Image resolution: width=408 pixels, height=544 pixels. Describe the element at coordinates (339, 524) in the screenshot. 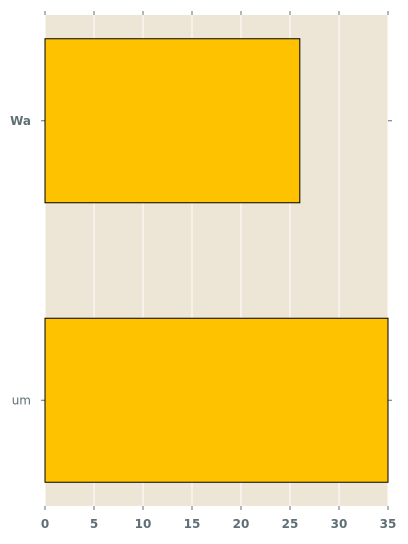

I see `x-tick-label: 30` at that location.